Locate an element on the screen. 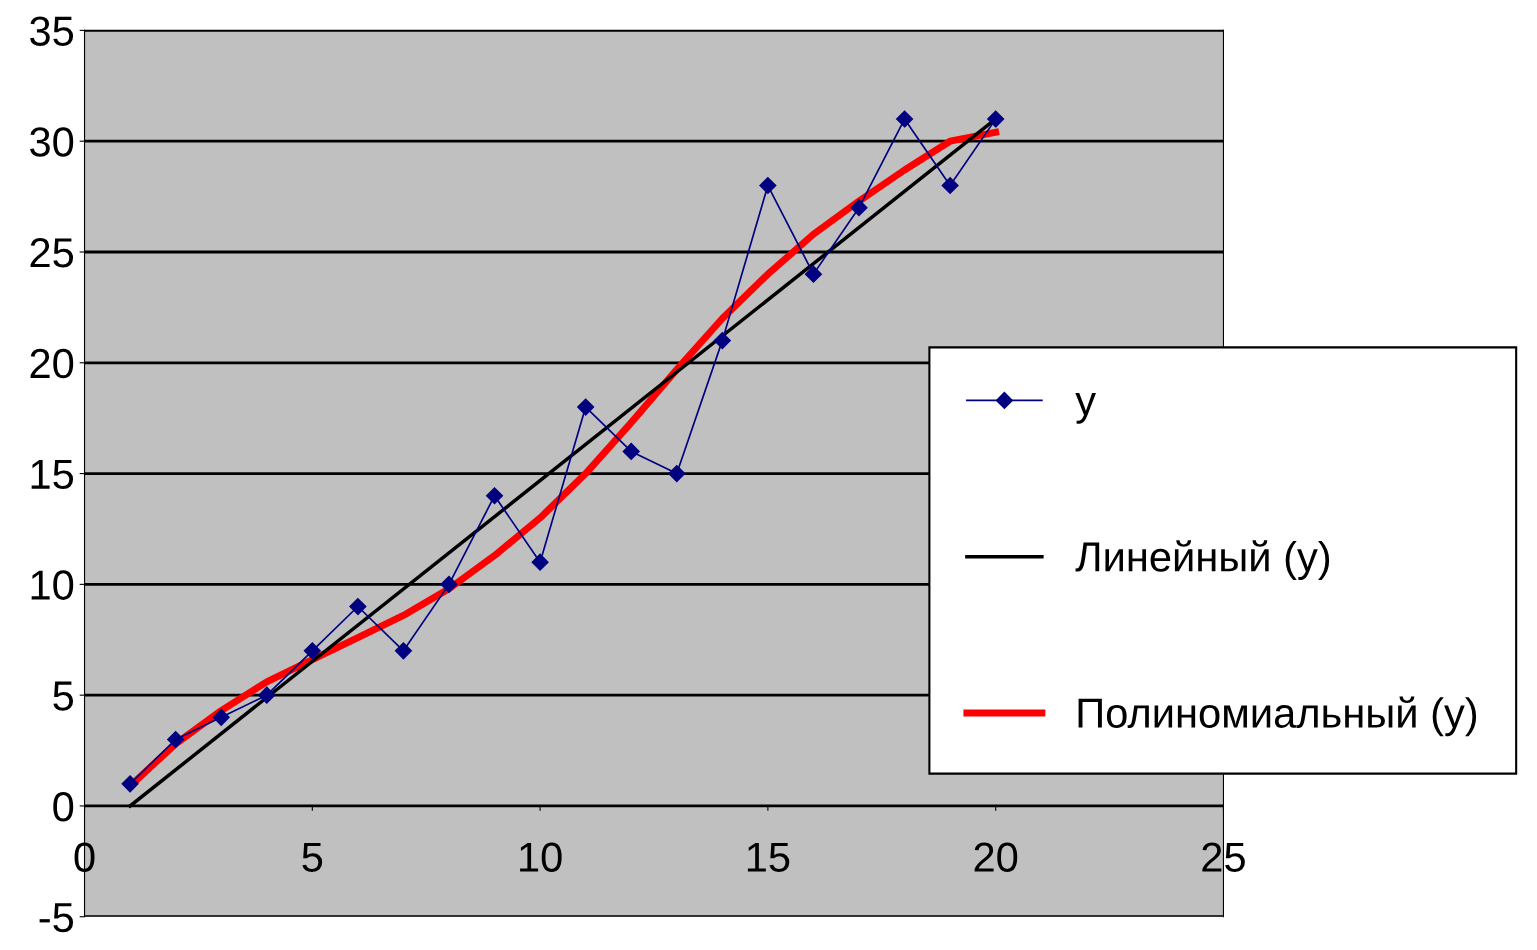  y-tick-label: 25 is located at coordinates (52, 252).